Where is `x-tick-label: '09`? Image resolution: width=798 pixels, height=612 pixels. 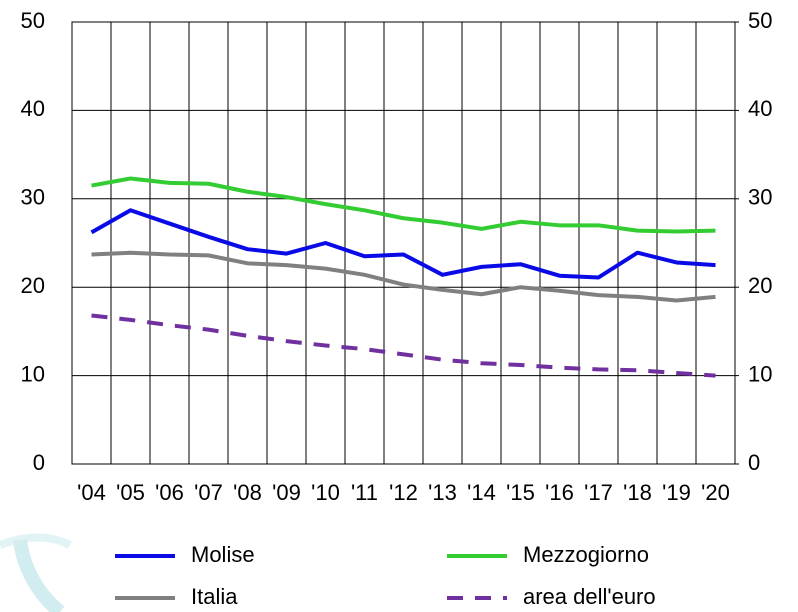 x-tick-label: '09 is located at coordinates (286, 492).